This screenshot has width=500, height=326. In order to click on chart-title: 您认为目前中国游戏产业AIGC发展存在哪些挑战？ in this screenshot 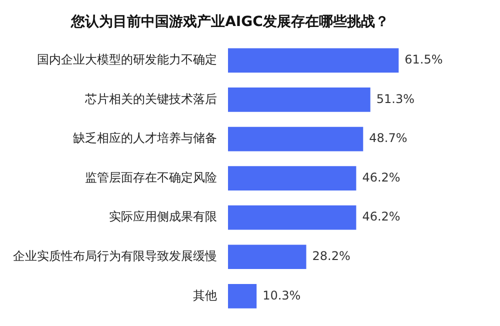, I will do `click(229, 21)`.